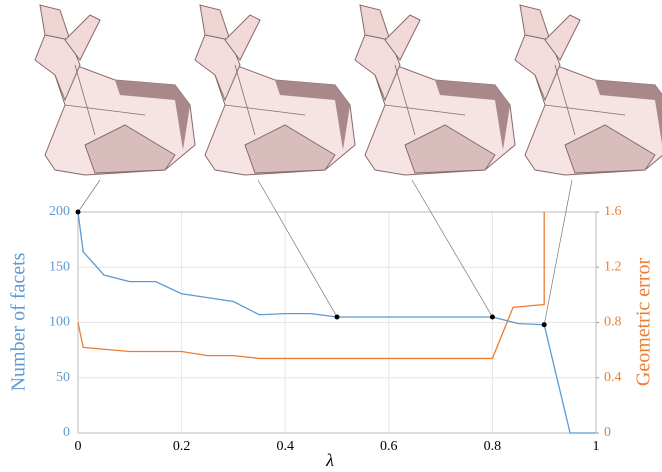 The height and width of the screenshot is (472, 662). What do you see at coordinates (78, 446) in the screenshot?
I see `x-tick-label: 0` at bounding box center [78, 446].